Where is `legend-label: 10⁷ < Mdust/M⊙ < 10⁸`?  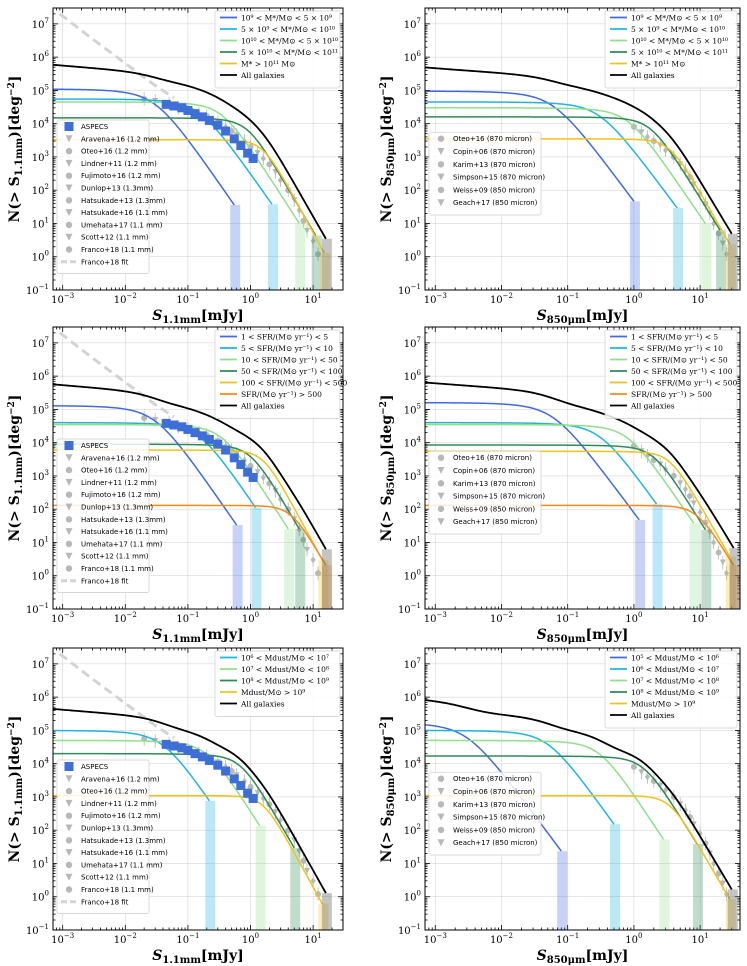
legend-label: 10⁷ < Mdust/M⊙ < 10⁸ is located at coordinates (285, 669).